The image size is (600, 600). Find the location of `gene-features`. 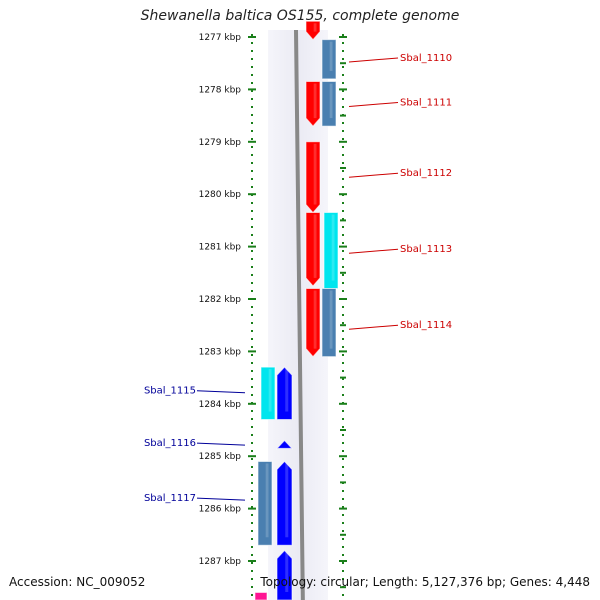

gene-features is located at coordinates (296, 310).